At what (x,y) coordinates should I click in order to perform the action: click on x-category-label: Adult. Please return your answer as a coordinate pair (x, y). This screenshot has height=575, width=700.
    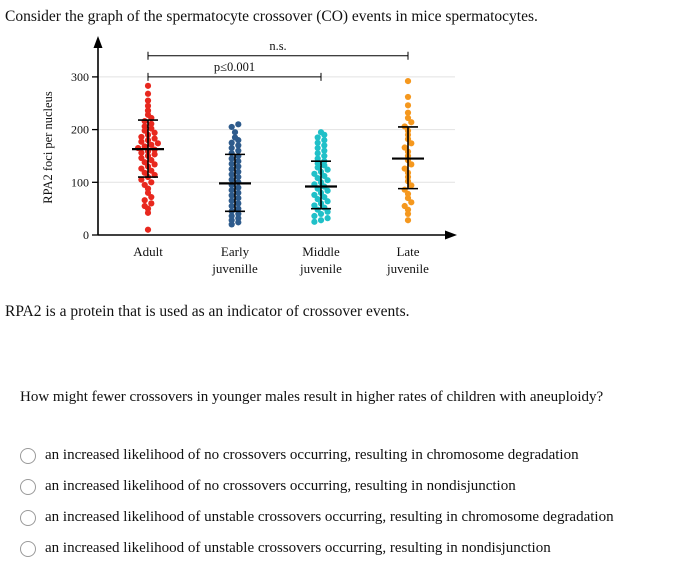
    Looking at the image, I should click on (148, 251).